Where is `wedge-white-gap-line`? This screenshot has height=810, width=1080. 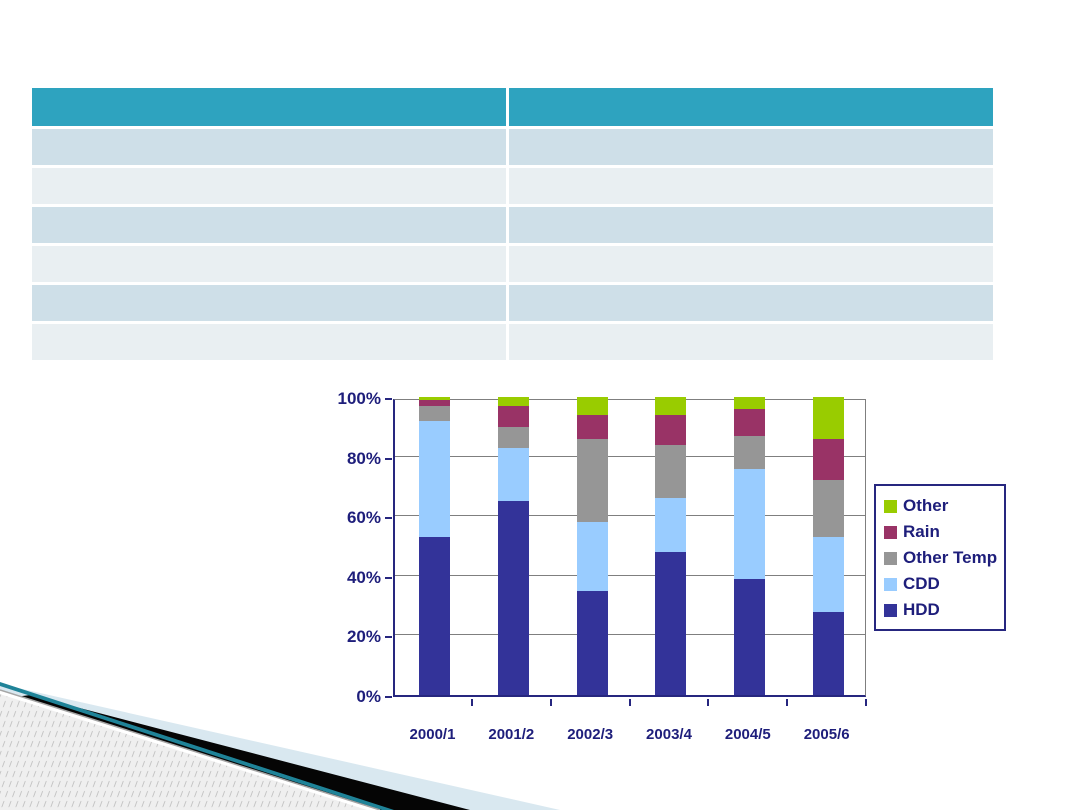 wedge-white-gap-line is located at coordinates (190, 750).